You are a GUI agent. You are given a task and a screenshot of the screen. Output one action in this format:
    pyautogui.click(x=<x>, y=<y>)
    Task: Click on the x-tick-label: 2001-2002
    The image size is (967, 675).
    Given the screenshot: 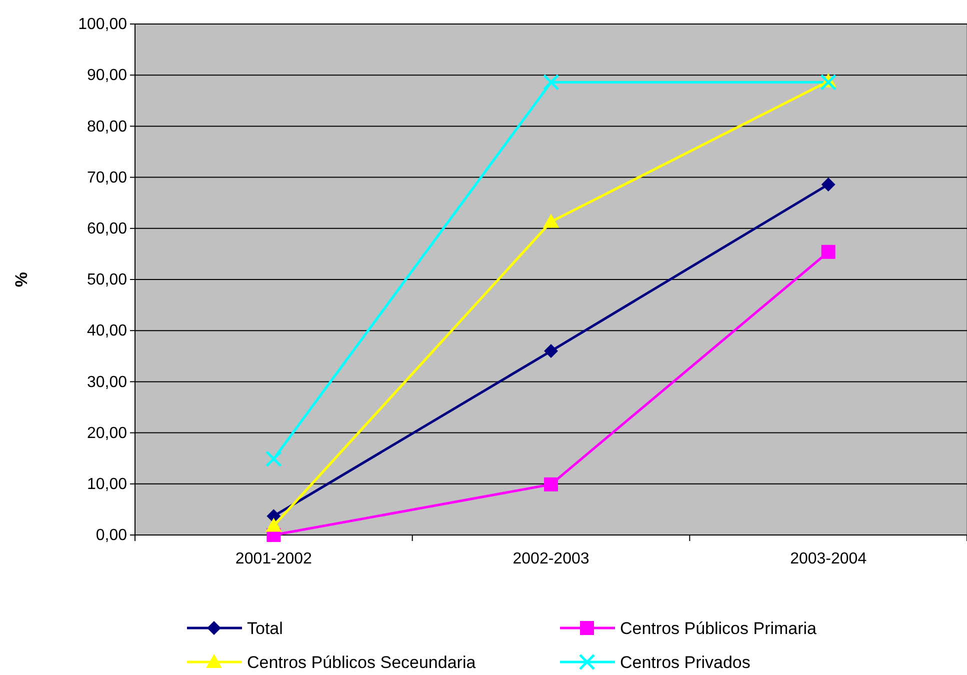 What is the action you would take?
    pyautogui.click(x=273, y=559)
    